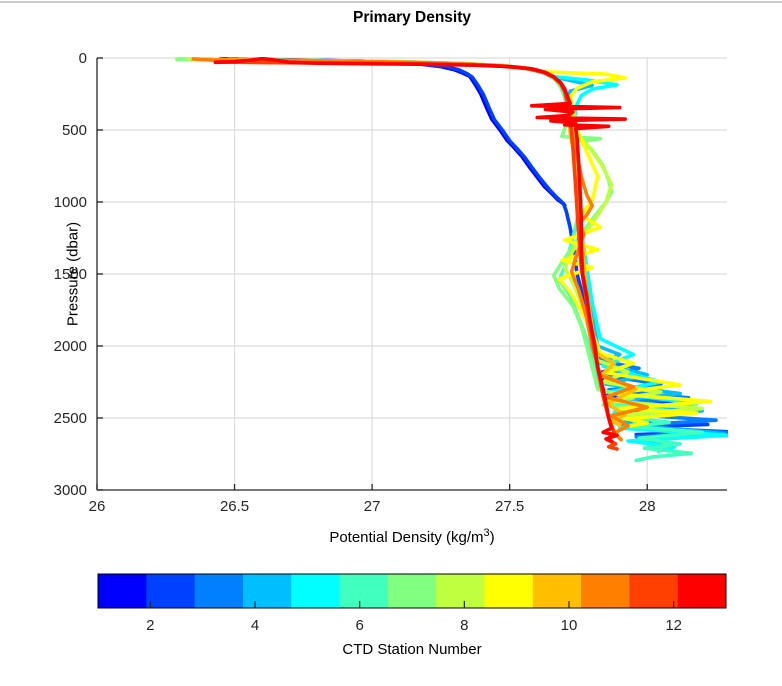 This screenshot has width=782, height=686. I want to click on colorbar-tick-label: 10, so click(569, 625).